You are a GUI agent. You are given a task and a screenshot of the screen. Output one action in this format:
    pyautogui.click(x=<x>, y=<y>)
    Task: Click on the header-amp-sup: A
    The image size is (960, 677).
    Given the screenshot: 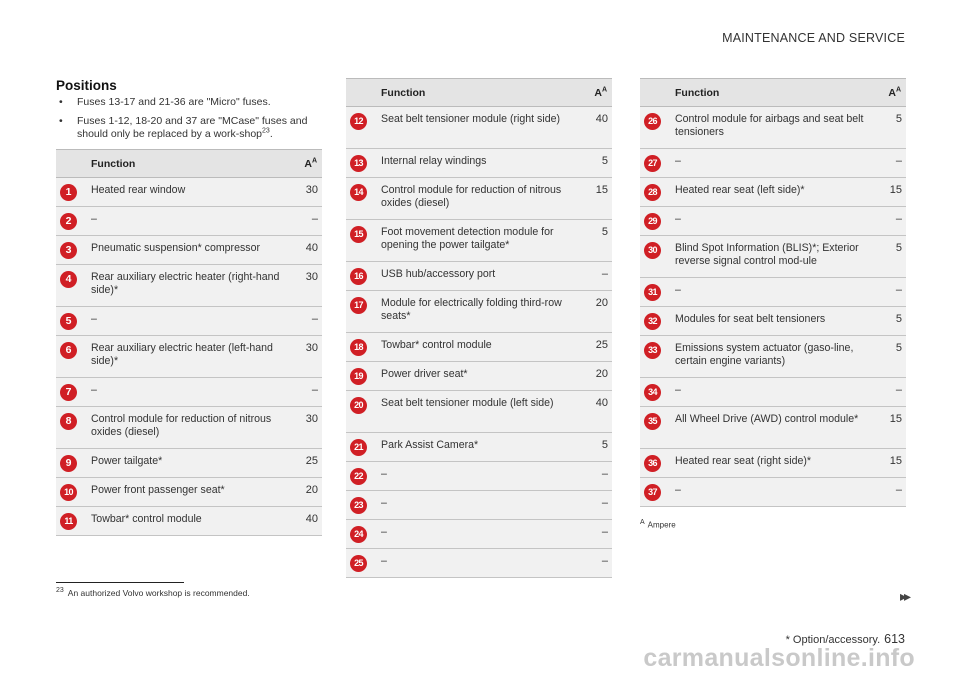 What is the action you would take?
    pyautogui.click(x=898, y=89)
    